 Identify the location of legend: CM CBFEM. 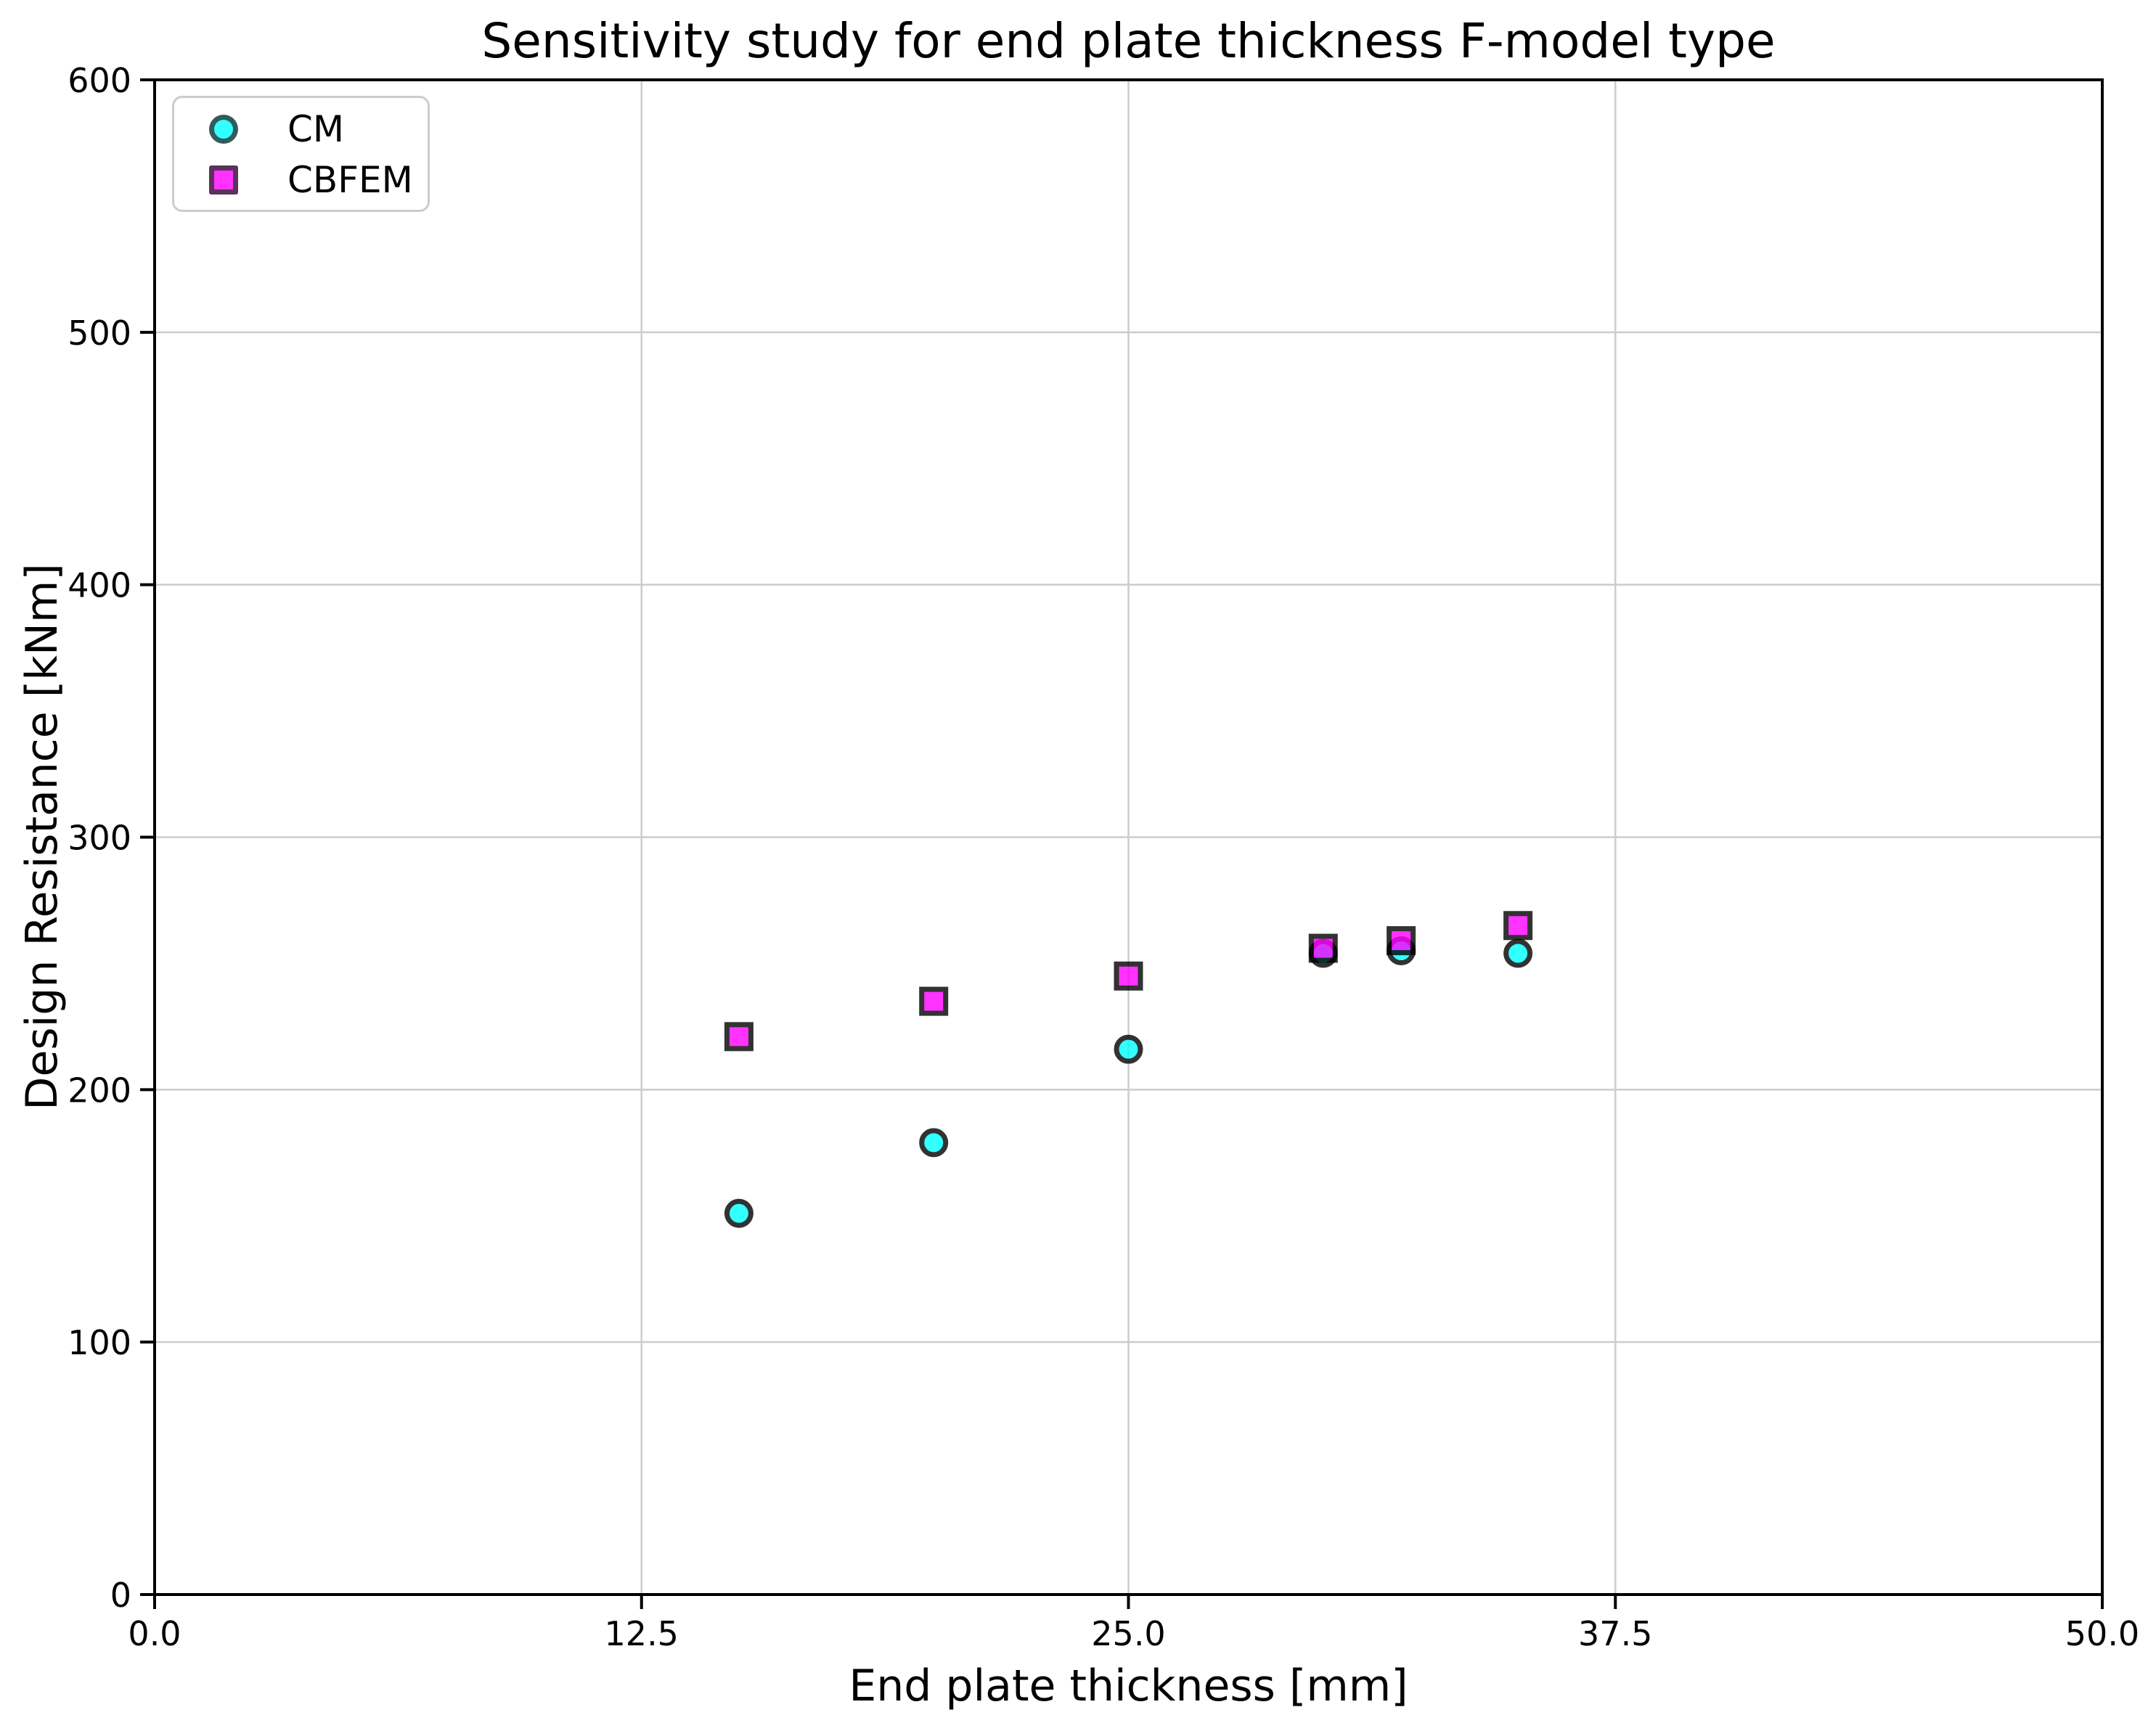
(301, 154).